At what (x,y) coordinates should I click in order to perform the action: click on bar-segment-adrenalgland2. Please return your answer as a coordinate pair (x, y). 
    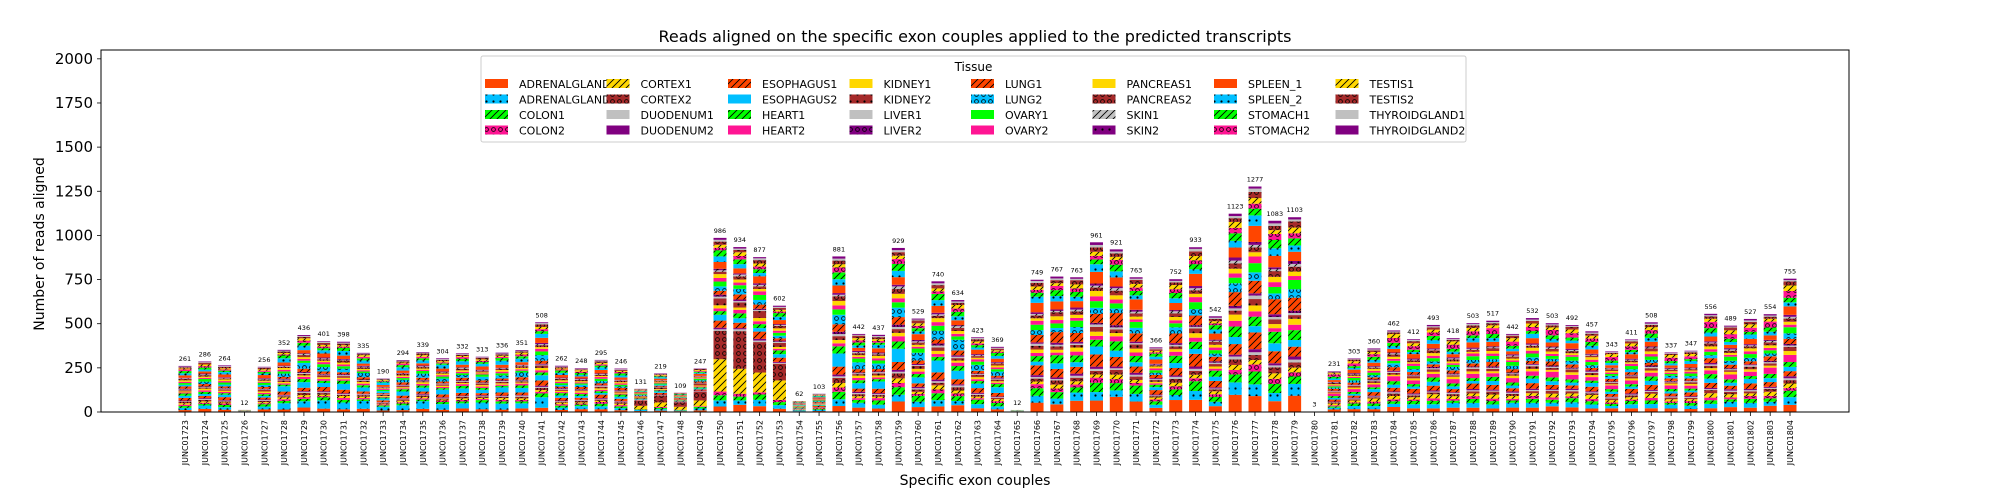
    Looking at the image, I should click on (1056, 402).